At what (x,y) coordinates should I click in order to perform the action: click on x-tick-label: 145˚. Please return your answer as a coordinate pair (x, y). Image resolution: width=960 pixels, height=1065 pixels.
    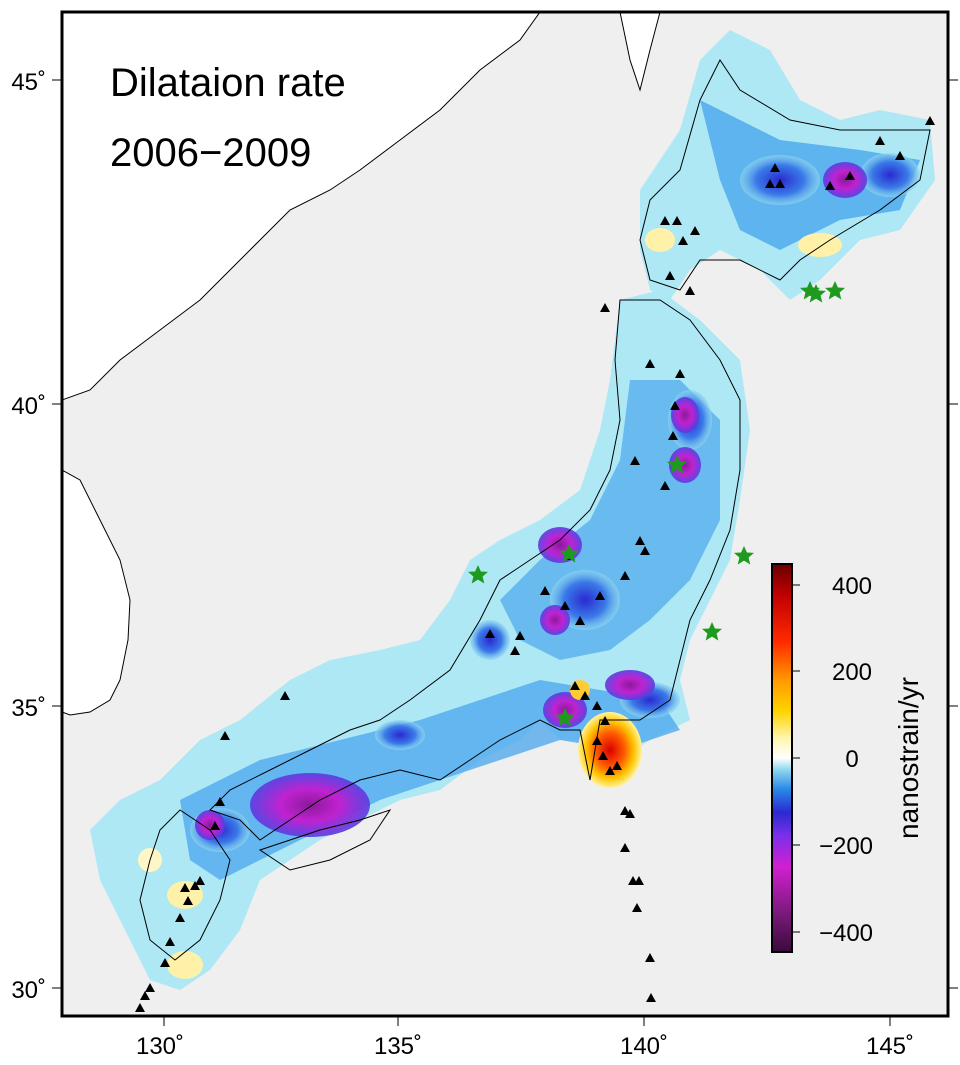
    Looking at the image, I should click on (890, 1046).